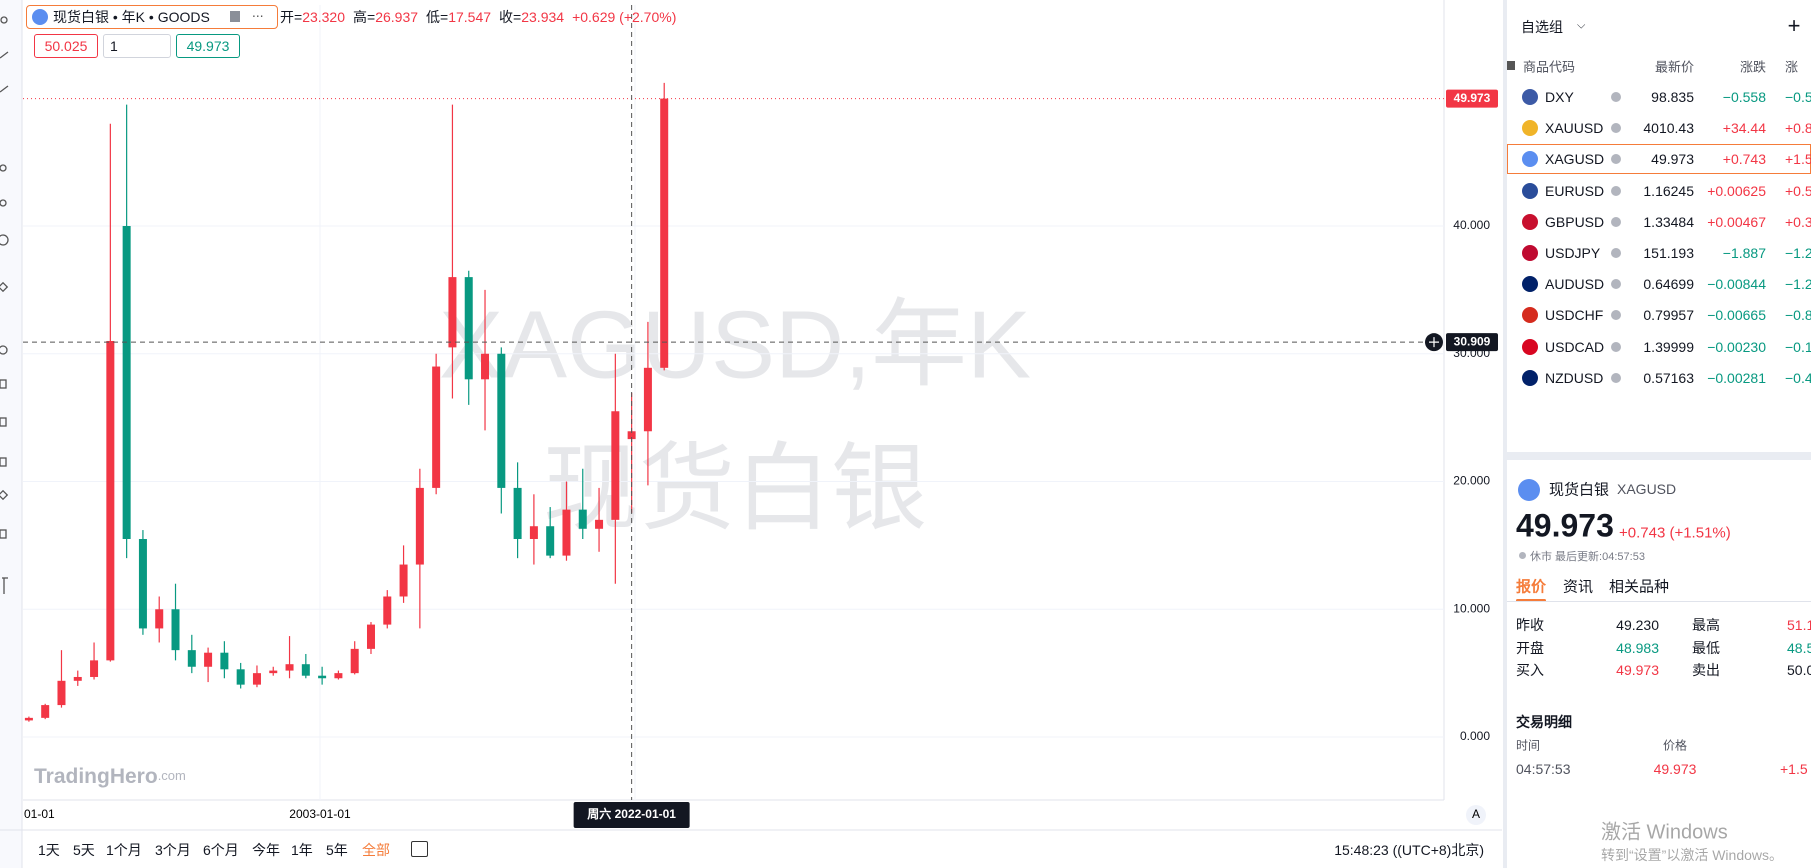 This screenshot has width=1811, height=868. Describe the element at coordinates (376, 850) in the screenshot. I see `range-button: 全部` at that location.